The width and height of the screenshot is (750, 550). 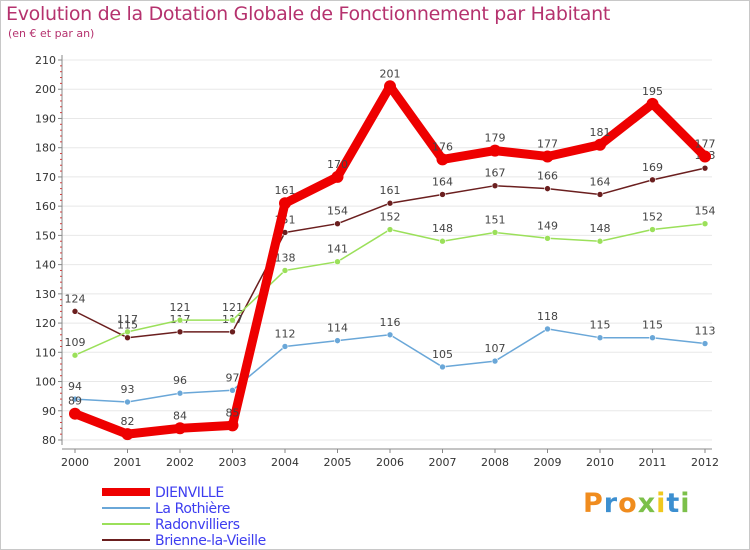 I want to click on data-label-radonvilliers: 154, so click(x=705, y=211).